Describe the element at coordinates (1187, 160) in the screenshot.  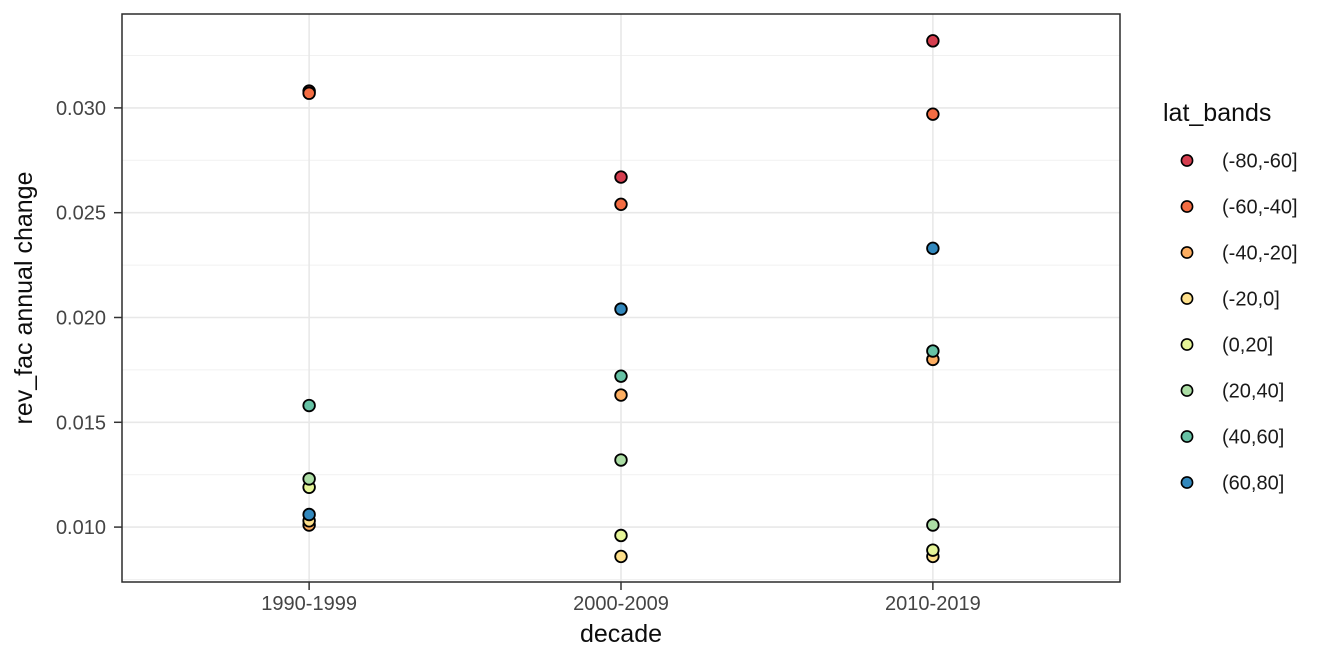
I see `legend-key-(-80,-60]` at that location.